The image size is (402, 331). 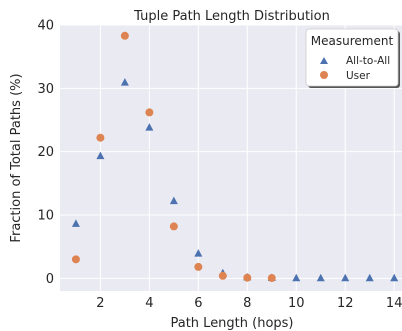 I want to click on x-tick-label: 6, so click(x=198, y=303).